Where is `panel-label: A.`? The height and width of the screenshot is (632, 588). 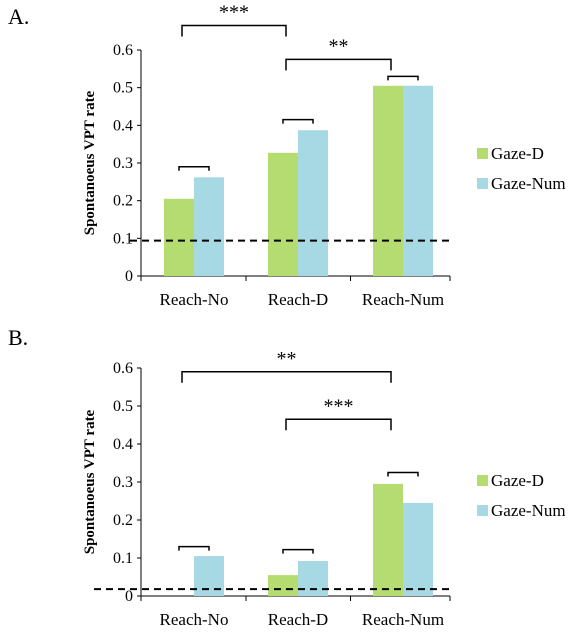 panel-label: A. is located at coordinates (18, 16).